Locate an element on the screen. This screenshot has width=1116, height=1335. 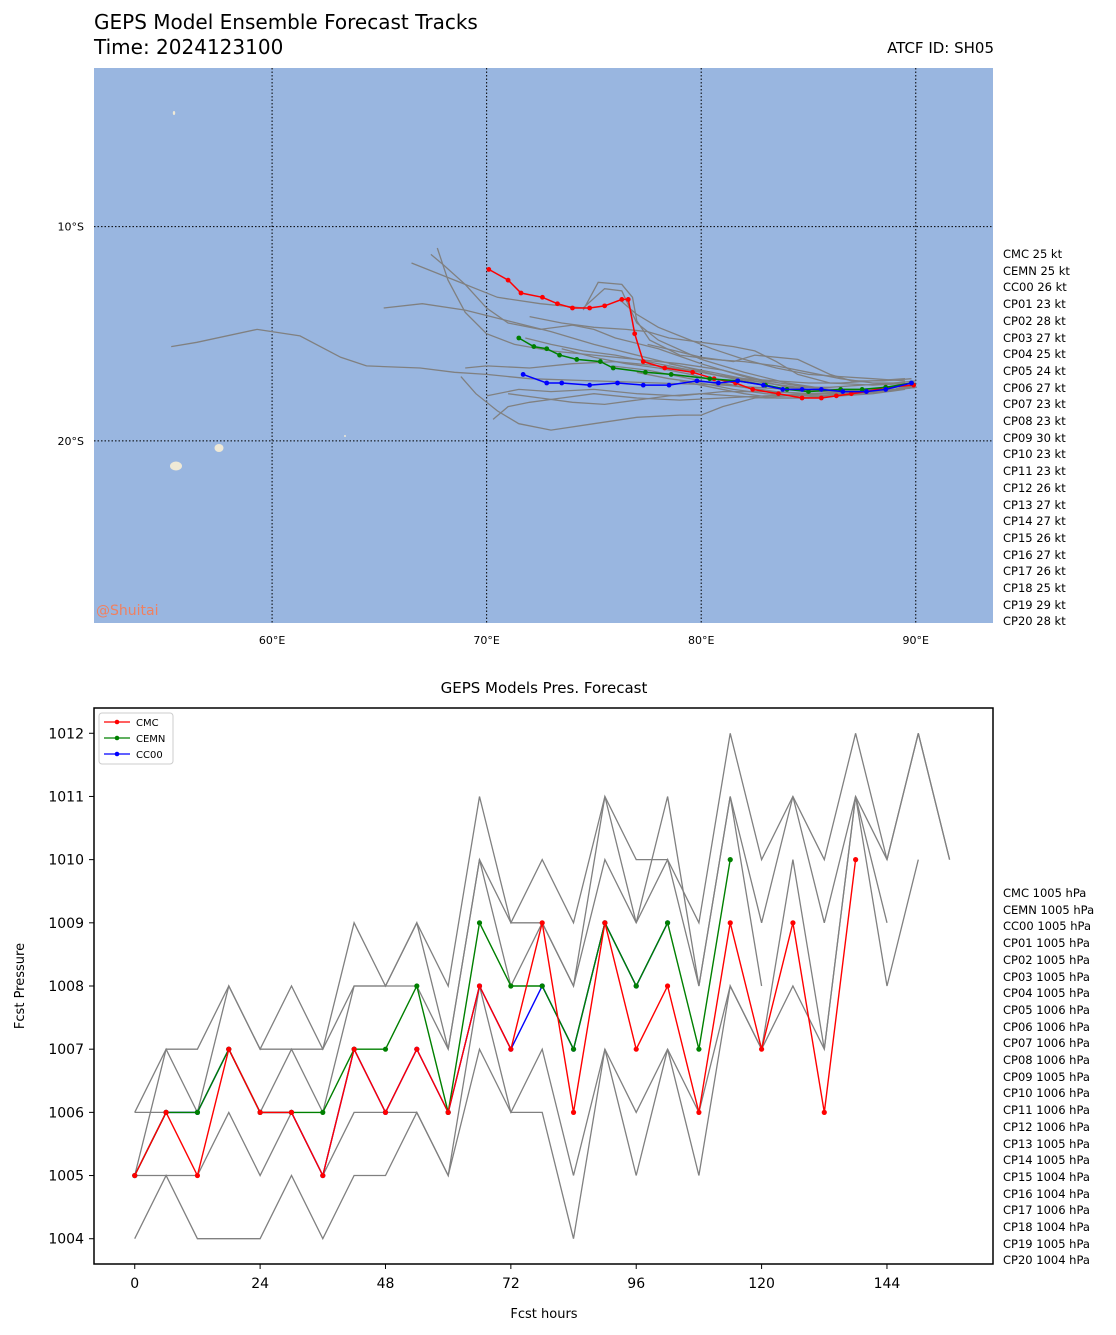
x-tick-label: 96 is located at coordinates (636, 1284).